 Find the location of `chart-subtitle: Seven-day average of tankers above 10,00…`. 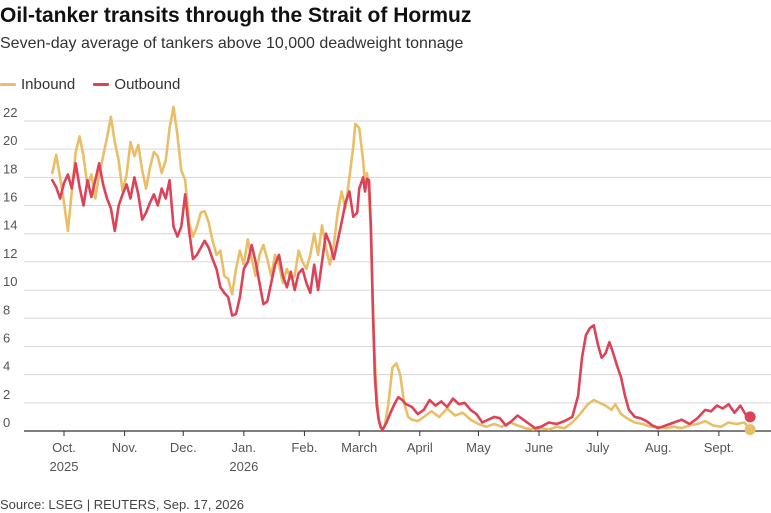

chart-subtitle: Seven-day average of tankers above 10,00… is located at coordinates (232, 43).